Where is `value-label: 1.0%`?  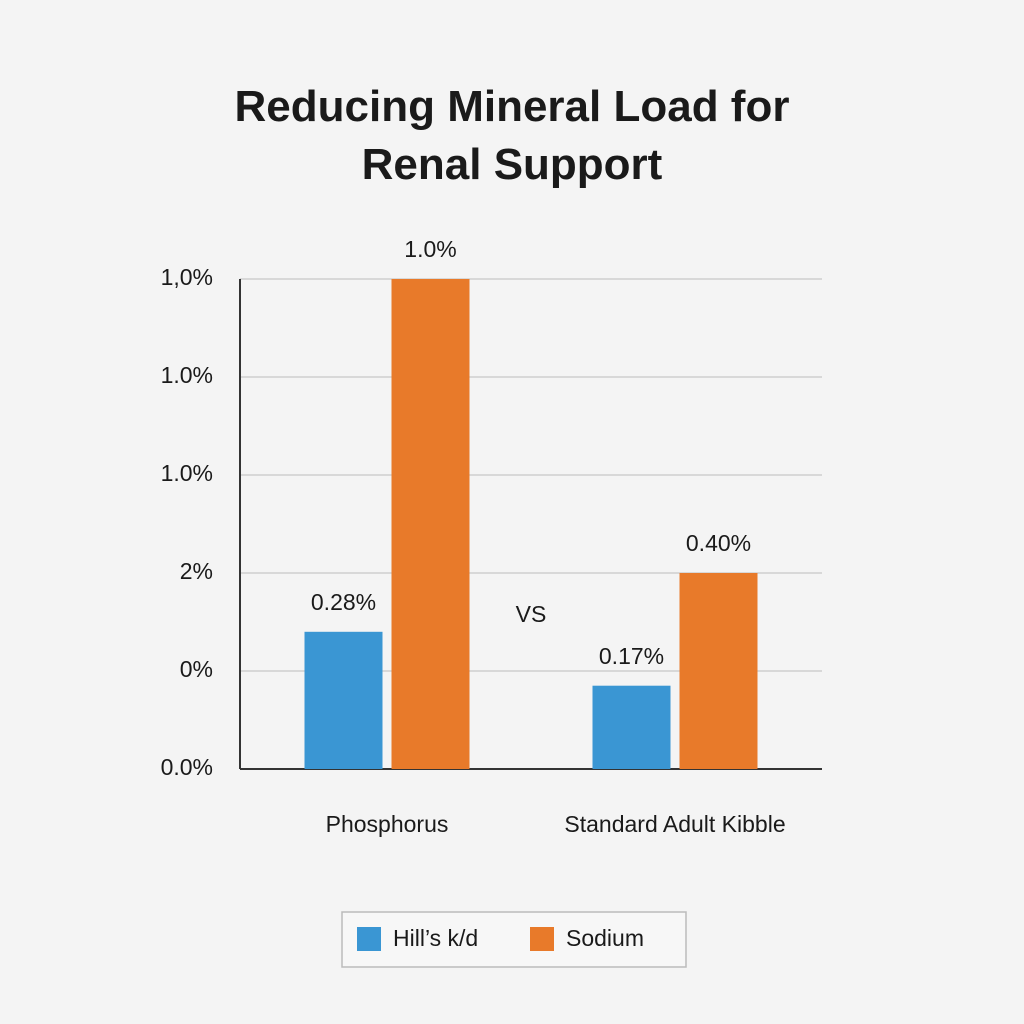 value-label: 1.0% is located at coordinates (430, 249).